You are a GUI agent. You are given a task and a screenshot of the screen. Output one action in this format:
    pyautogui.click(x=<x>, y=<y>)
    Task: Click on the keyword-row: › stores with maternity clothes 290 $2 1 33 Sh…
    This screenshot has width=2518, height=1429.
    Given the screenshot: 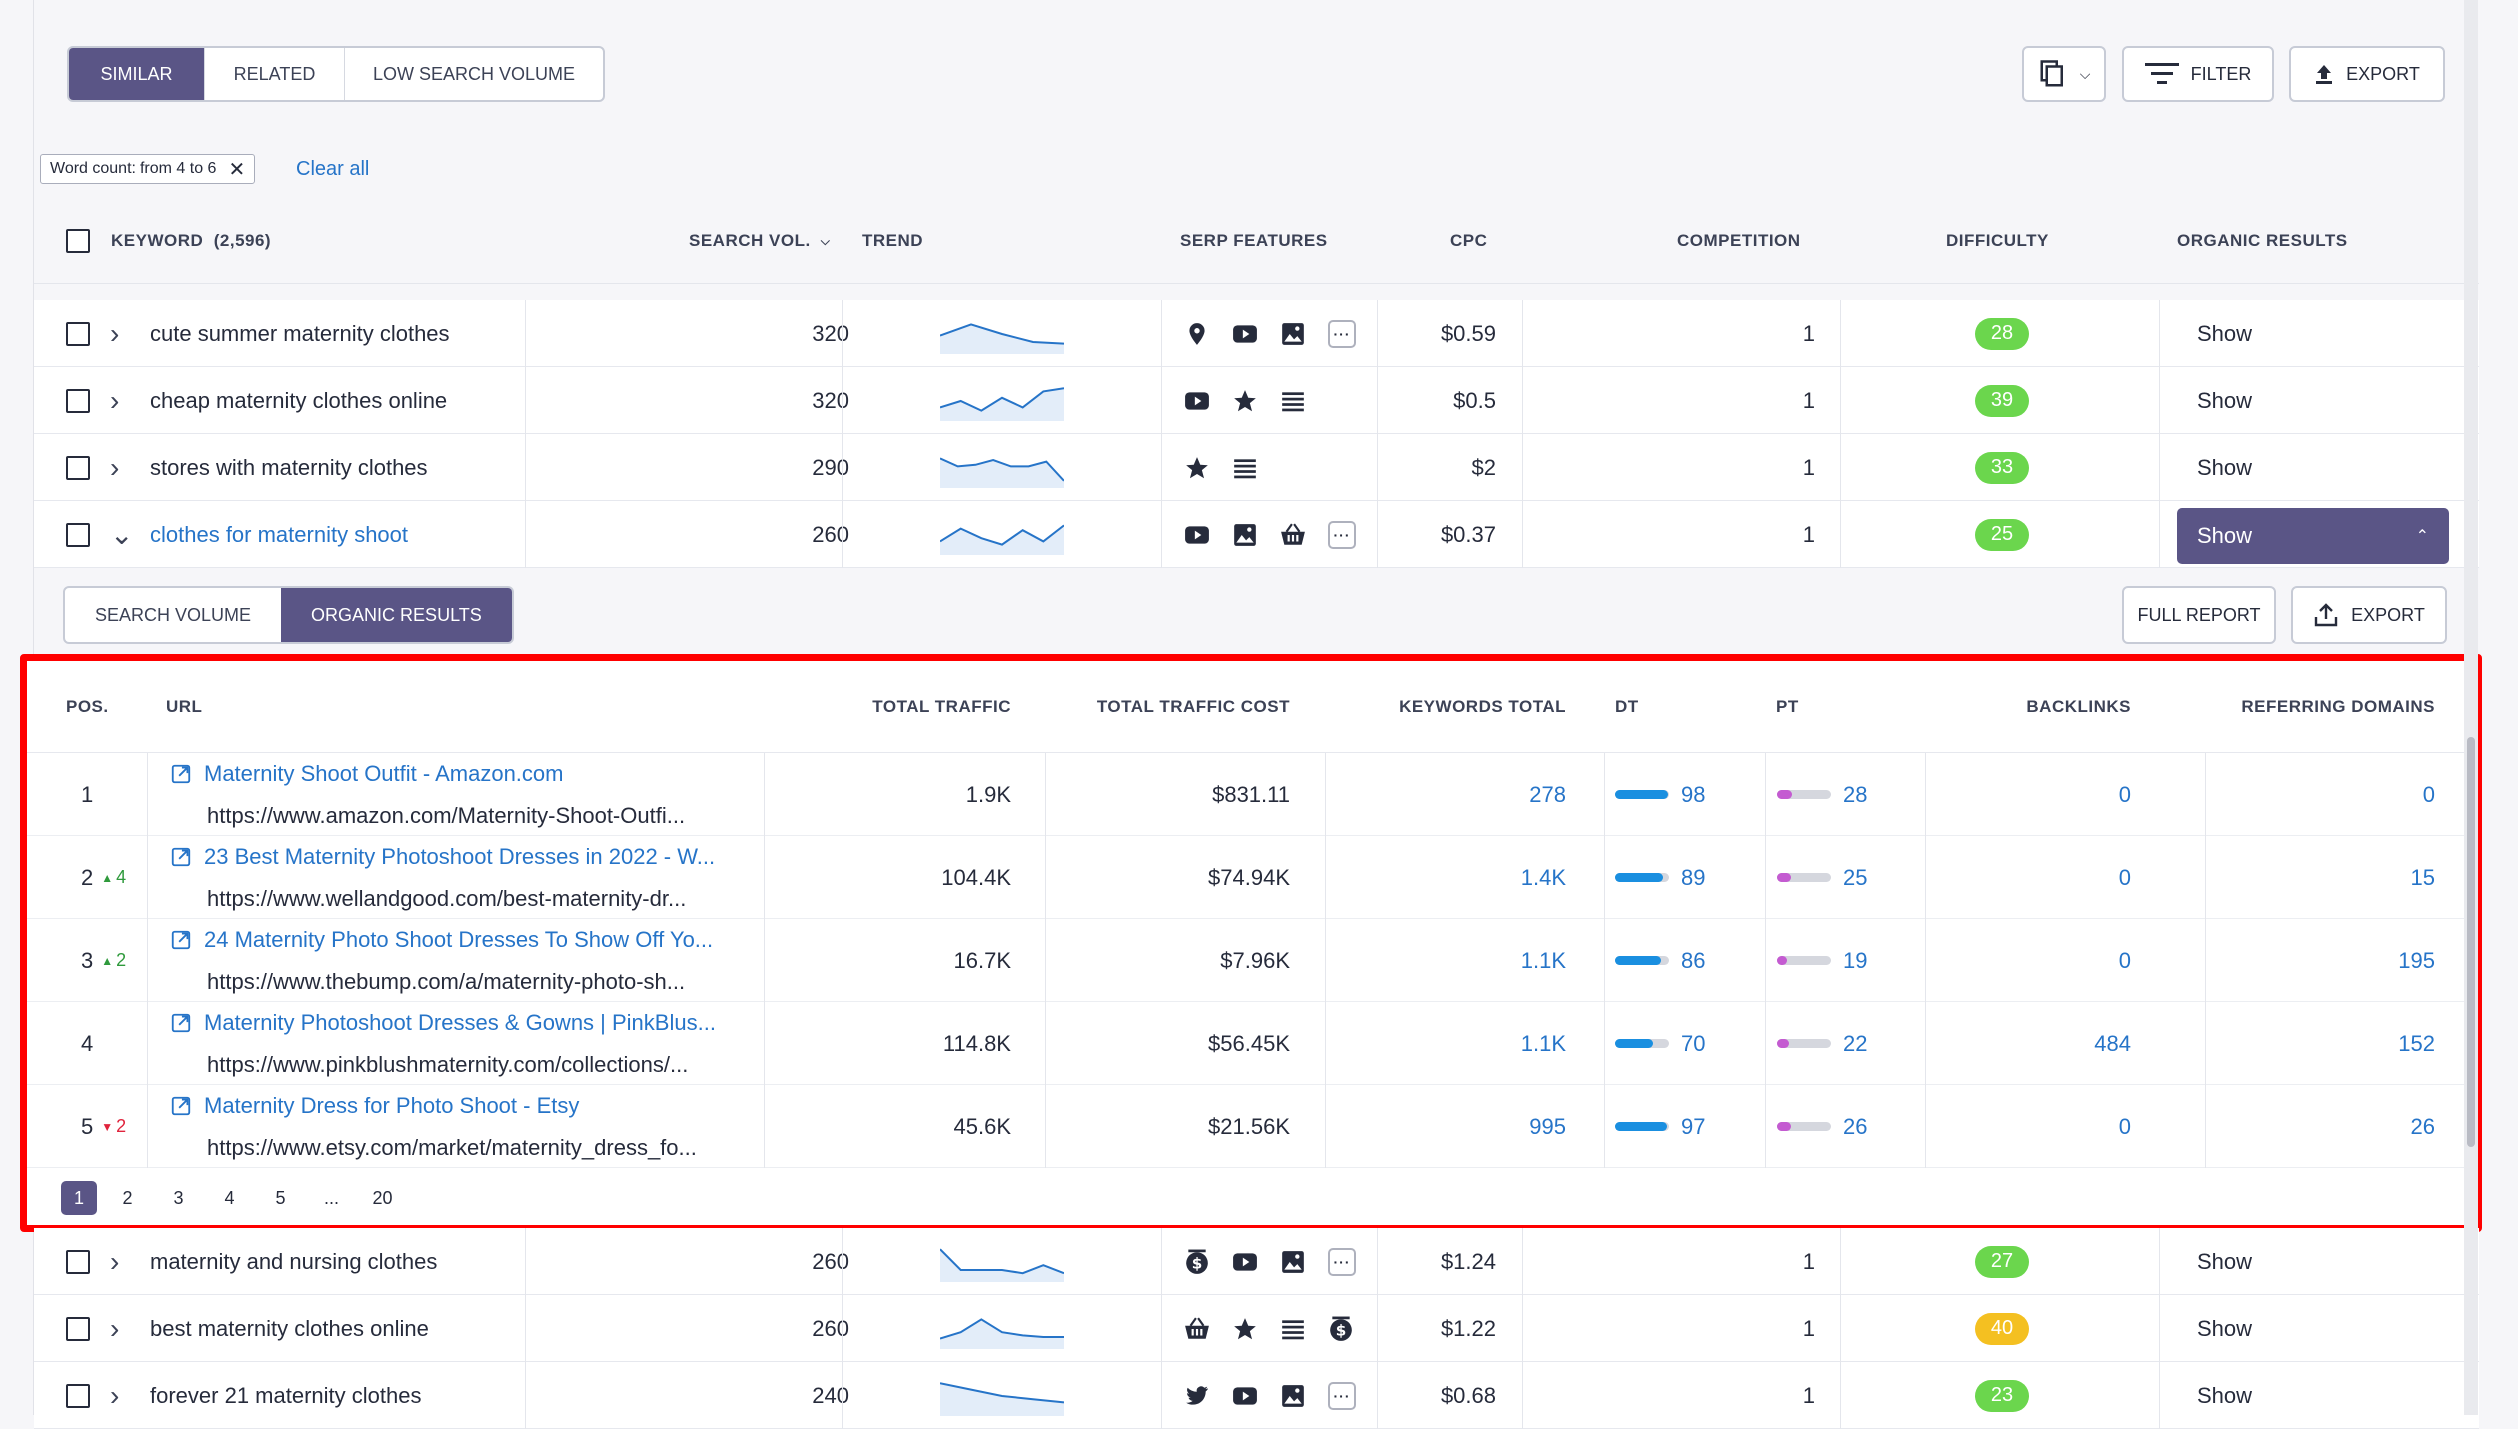 What is the action you would take?
    pyautogui.click(x=1256, y=467)
    